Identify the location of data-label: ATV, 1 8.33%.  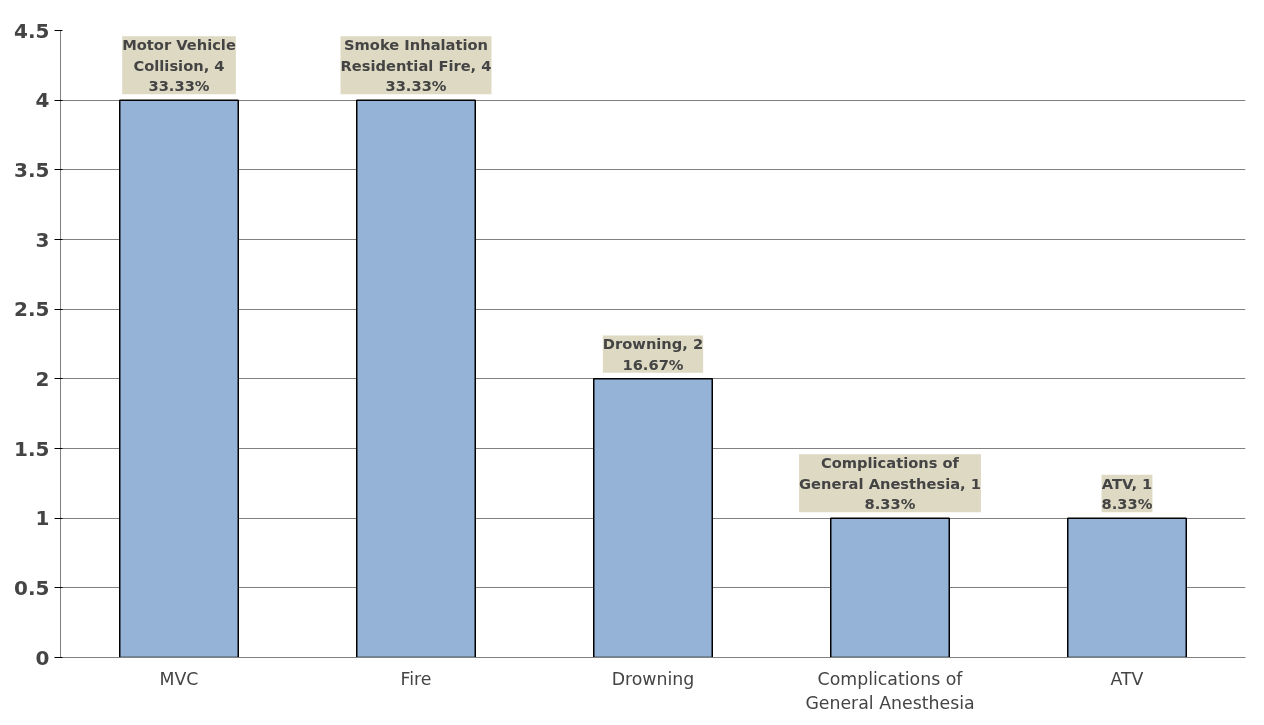
(1127, 493).